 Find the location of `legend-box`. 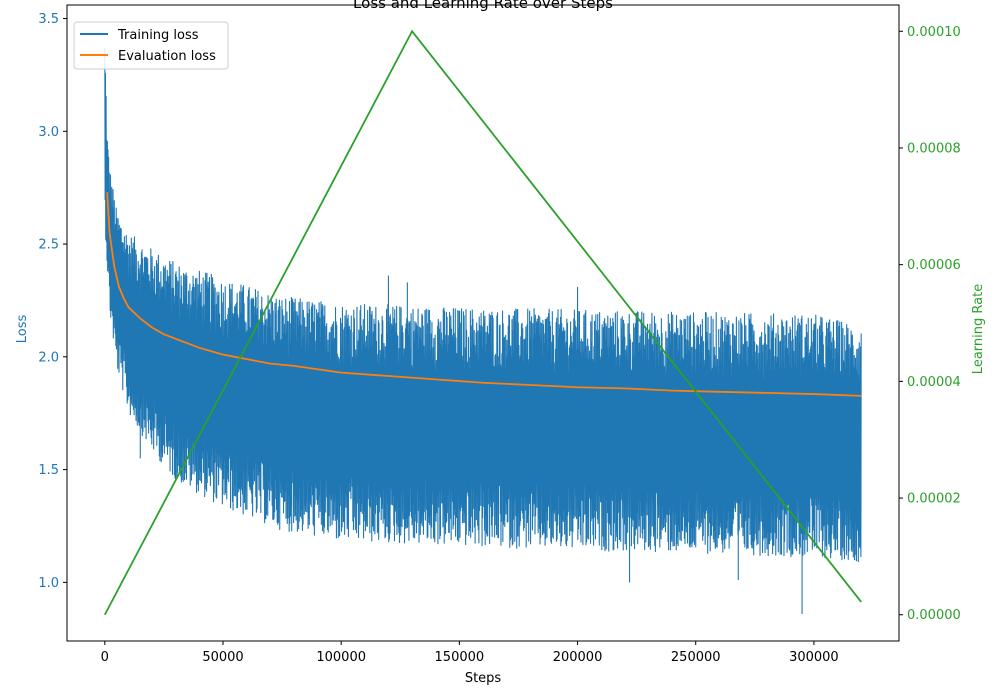

legend-box is located at coordinates (151, 45).